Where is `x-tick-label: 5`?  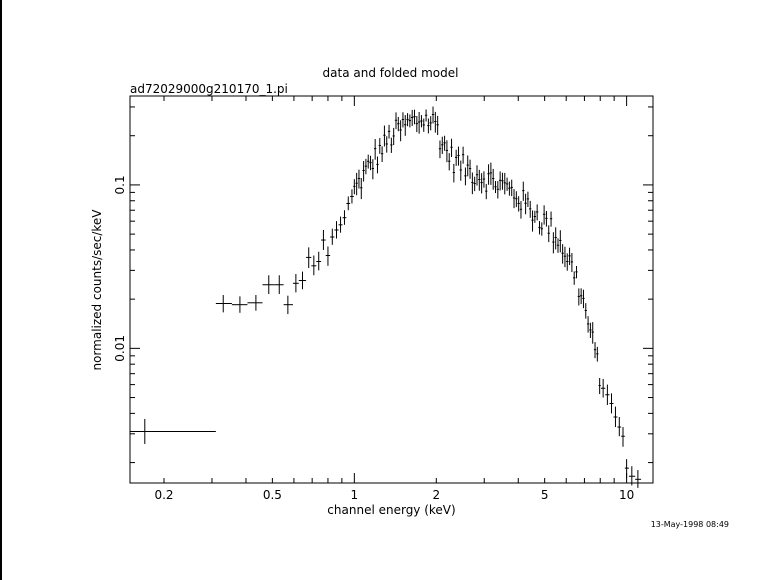
x-tick-label: 5 is located at coordinates (545, 495).